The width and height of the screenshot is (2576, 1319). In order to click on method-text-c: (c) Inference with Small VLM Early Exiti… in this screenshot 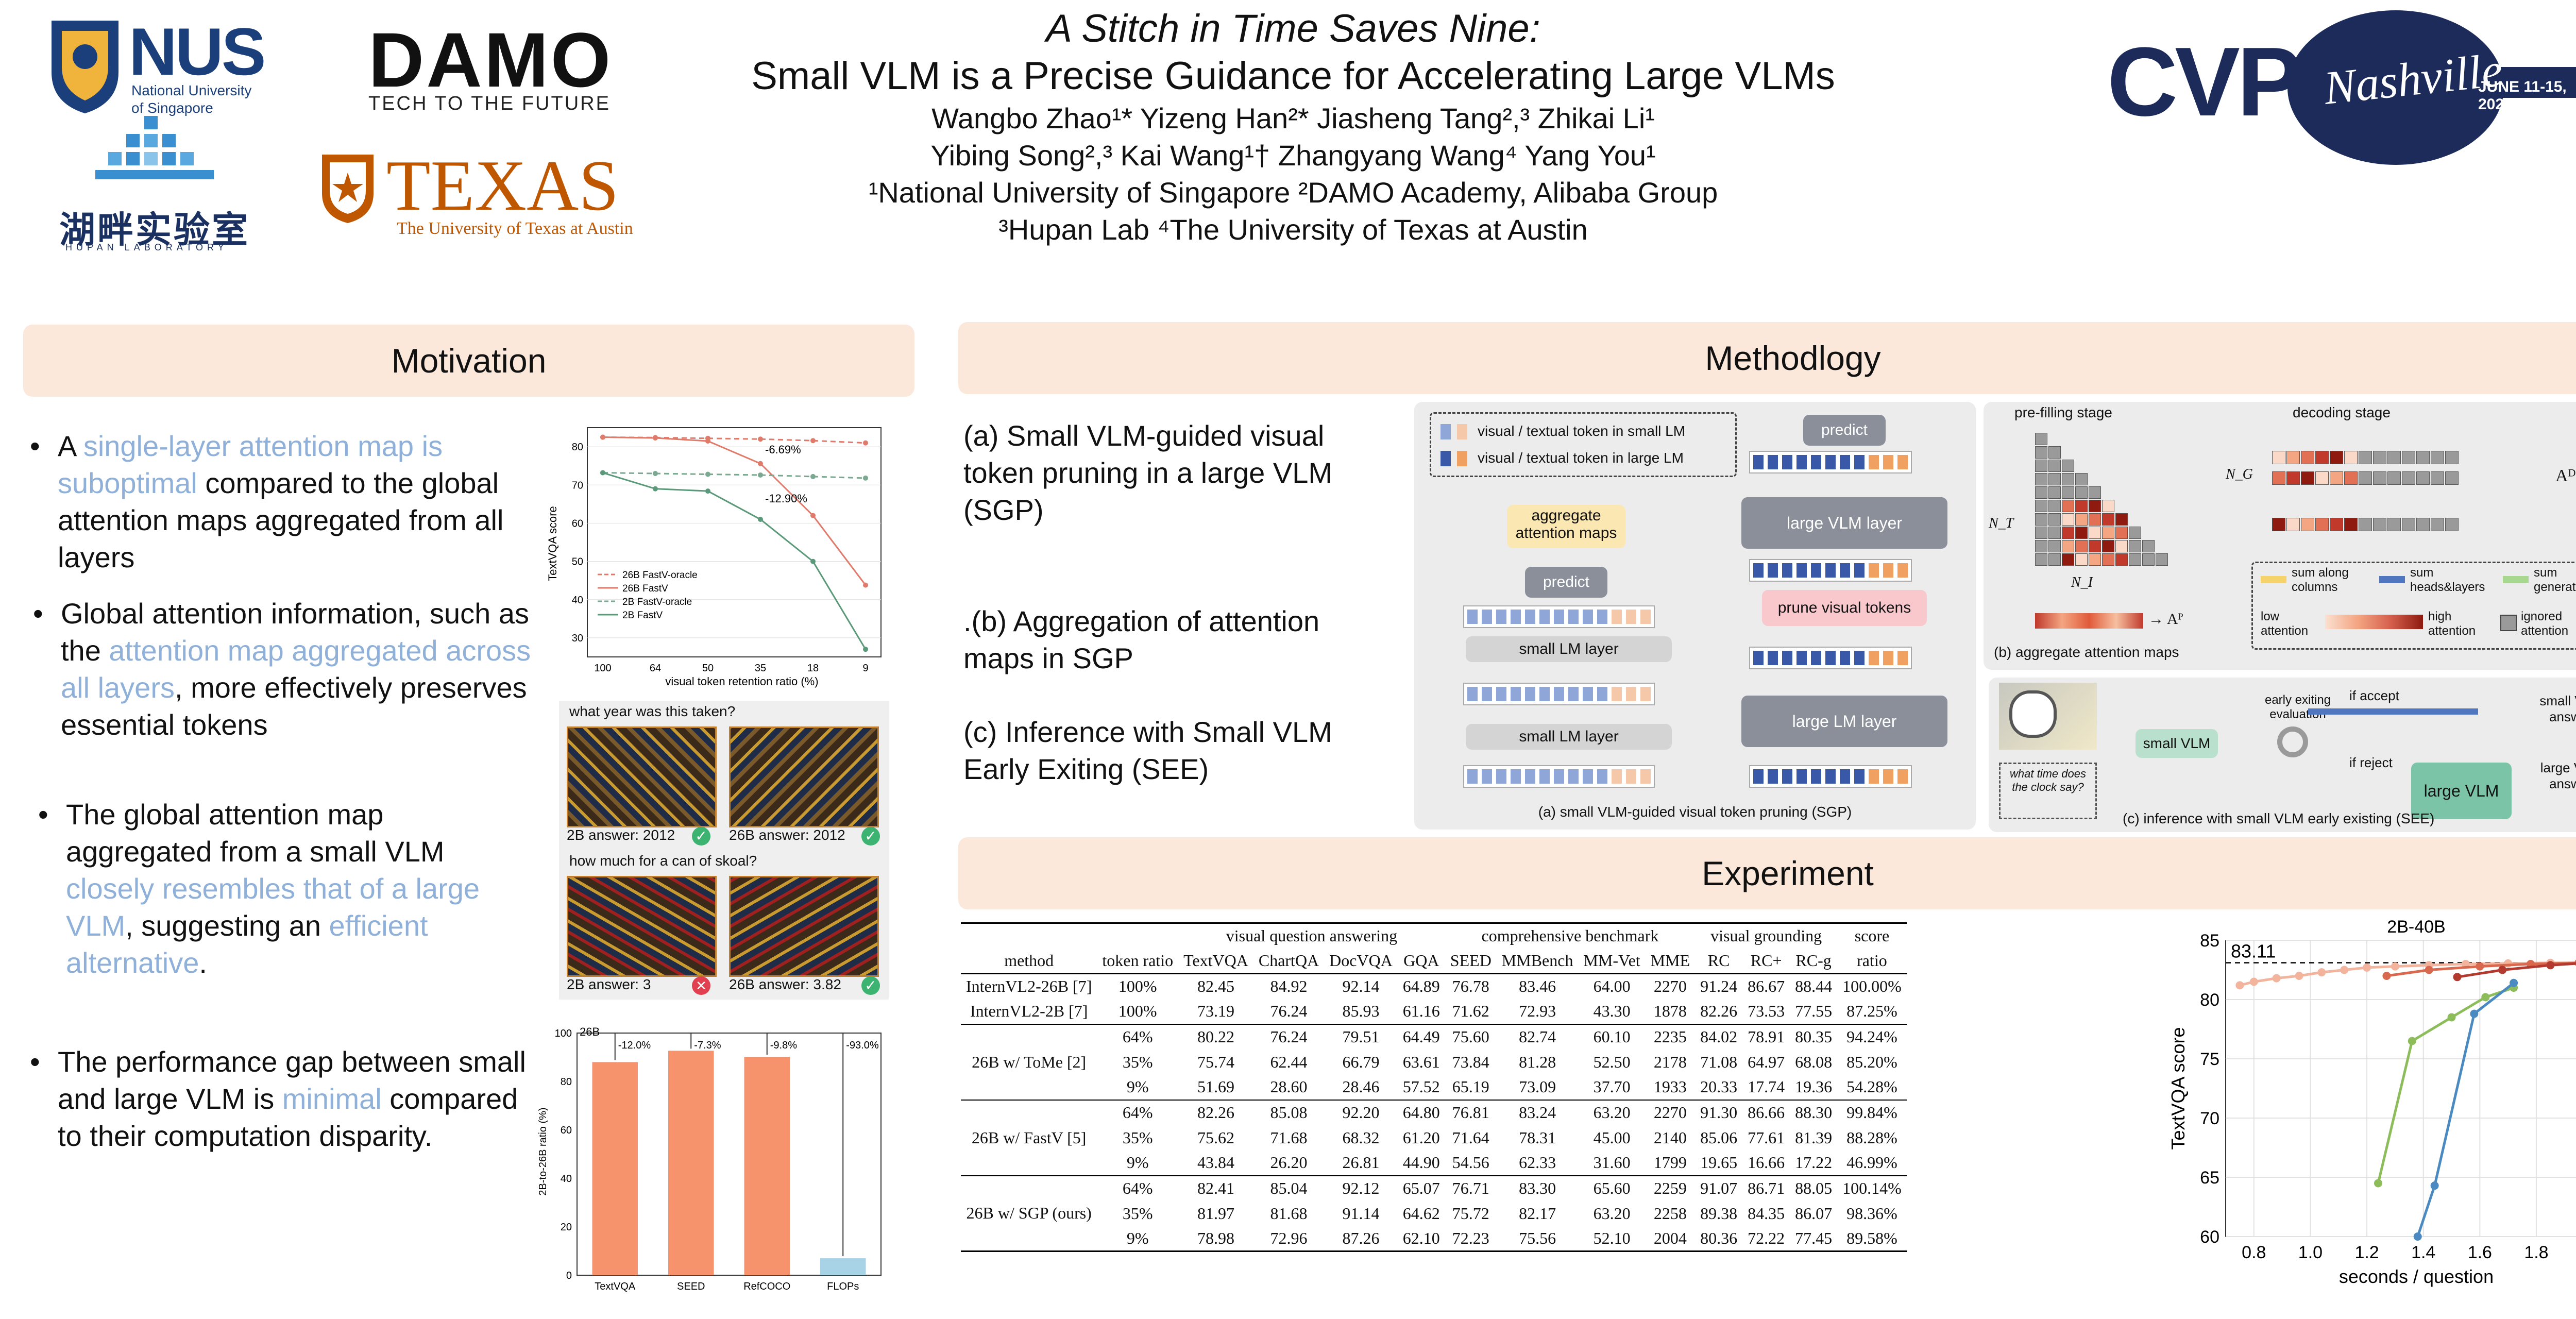, I will do `click(1147, 750)`.